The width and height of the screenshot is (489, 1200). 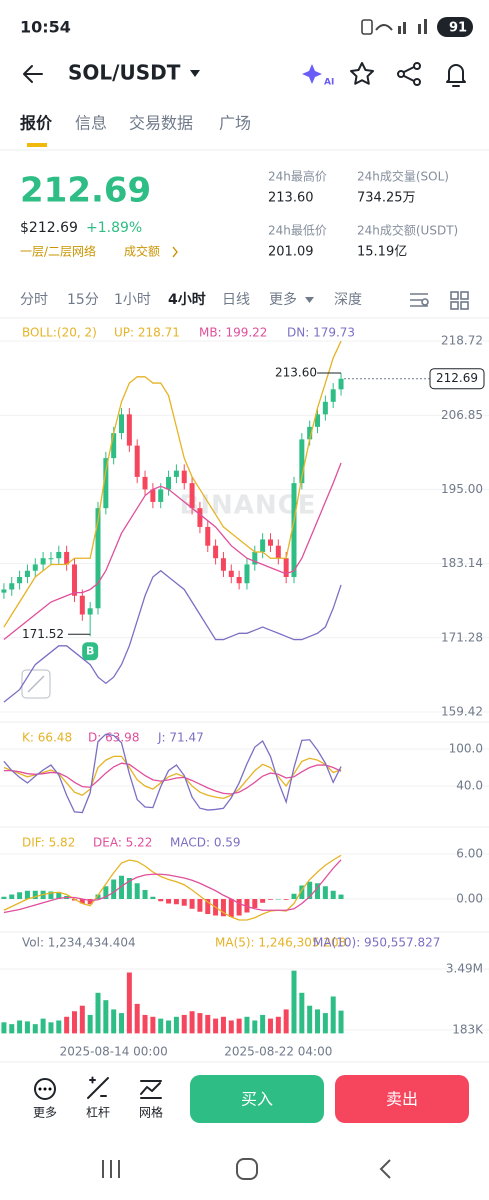 What do you see at coordinates (124, 73) in the screenshot?
I see `pair-title: SOL/USDT` at bounding box center [124, 73].